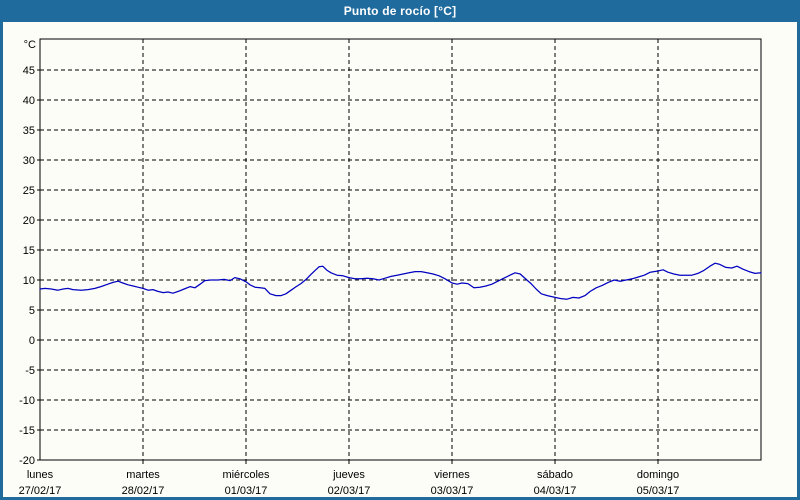 The width and height of the screenshot is (800, 500). Describe the element at coordinates (27, 401) in the screenshot. I see `y-tick-label: -10` at that location.